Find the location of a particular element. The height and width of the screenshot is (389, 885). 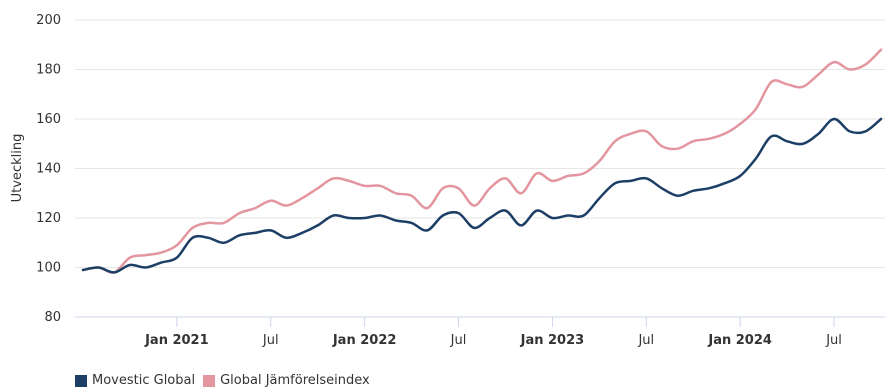

x-tick-label: Jan 2023 is located at coordinates (552, 340).